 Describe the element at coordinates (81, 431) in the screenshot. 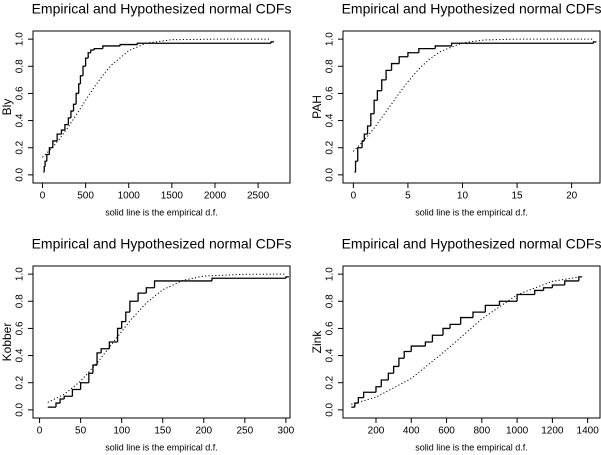

I see `x-tick-label: 50` at that location.